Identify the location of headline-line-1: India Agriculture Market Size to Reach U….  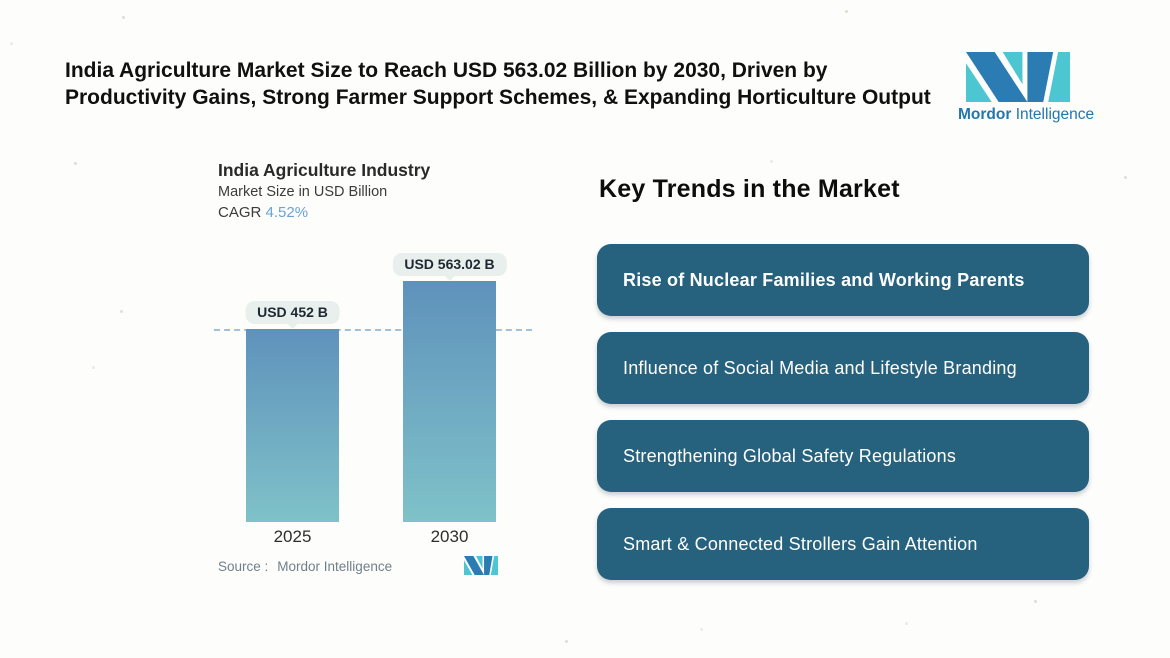
(446, 70).